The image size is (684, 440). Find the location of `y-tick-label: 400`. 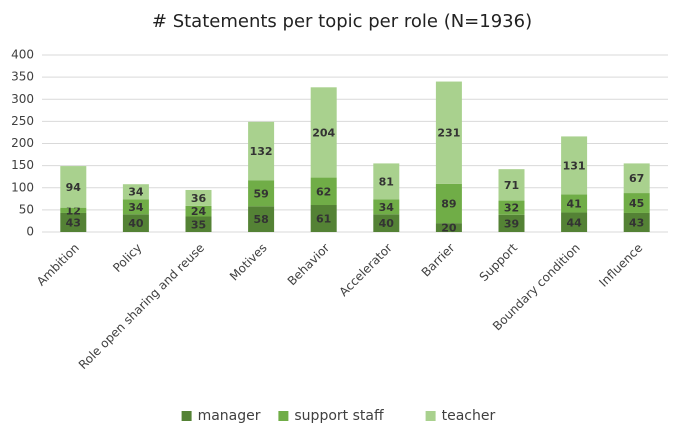

y-tick-label: 400 is located at coordinates (22, 55).